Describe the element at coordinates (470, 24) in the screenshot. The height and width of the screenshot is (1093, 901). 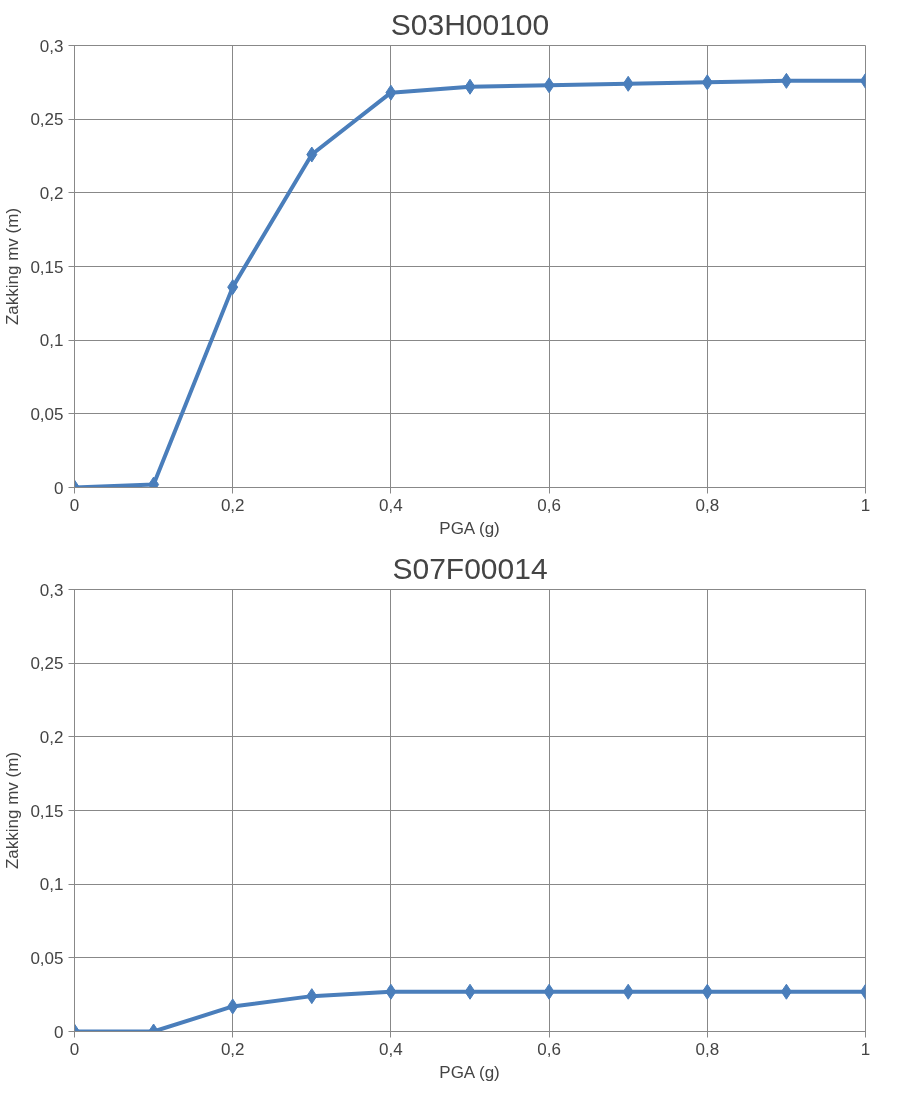
I see `chart-title: S03H00100` at that location.